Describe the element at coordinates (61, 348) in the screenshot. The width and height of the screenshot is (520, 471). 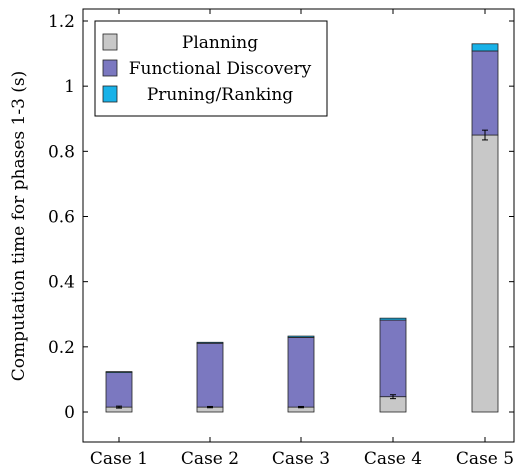
I see `y-tick-label: 0.2` at that location.